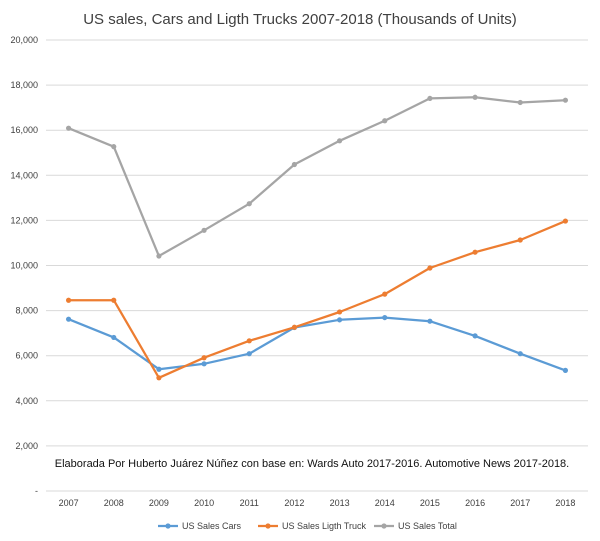  Describe the element at coordinates (249, 503) in the screenshot. I see `x-tick-label: 2011` at that location.